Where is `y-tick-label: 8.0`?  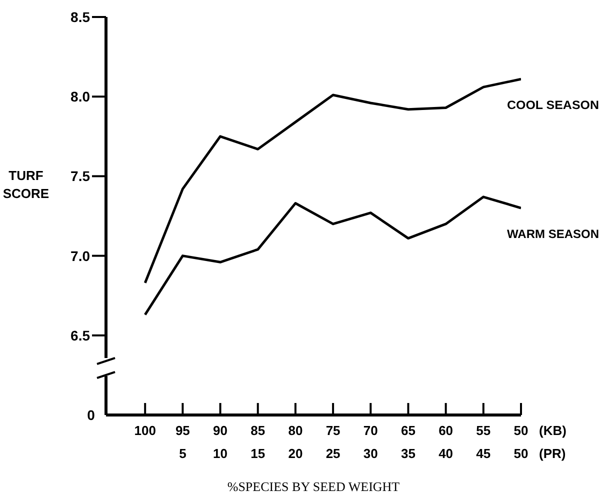
y-tick-label: 8.0 is located at coordinates (80, 96).